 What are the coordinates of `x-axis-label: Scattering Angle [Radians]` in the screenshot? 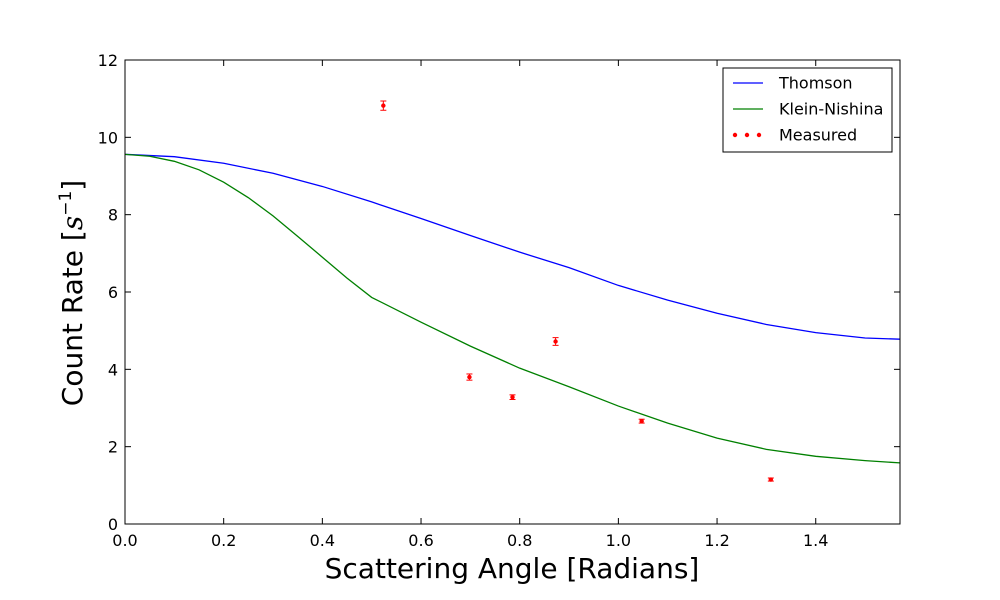 It's located at (512, 568).